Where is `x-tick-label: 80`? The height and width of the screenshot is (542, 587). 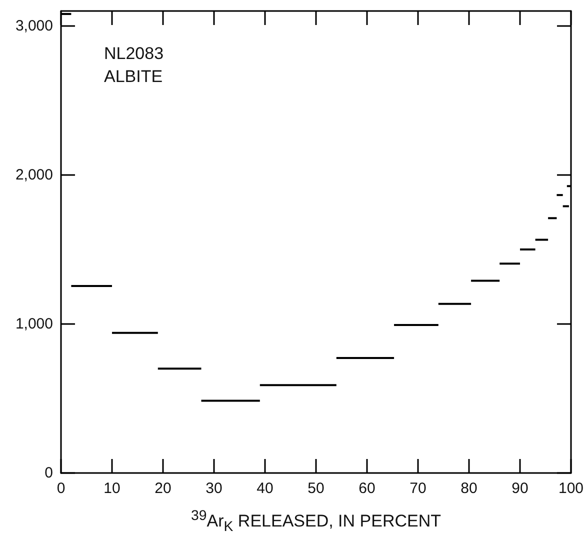
x-tick-label: 80 is located at coordinates (469, 488).